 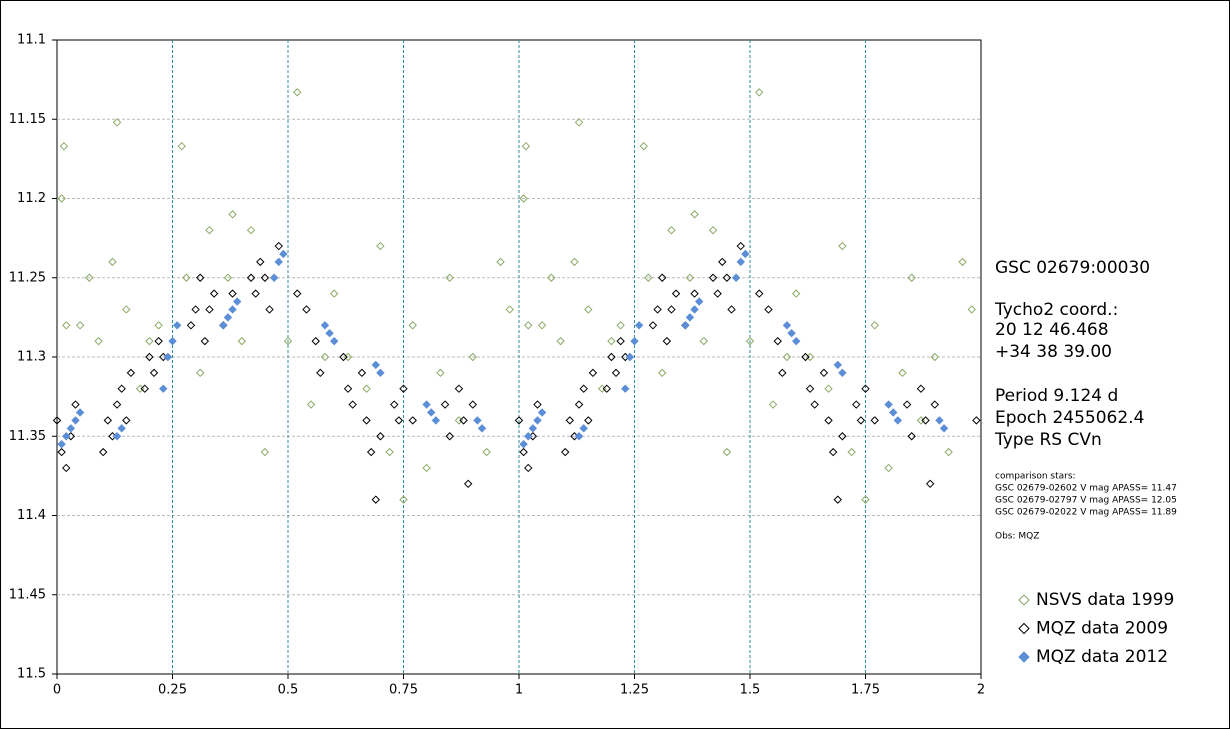 What do you see at coordinates (1056, 310) in the screenshot?
I see `annotation: Tycho2 coord.:` at bounding box center [1056, 310].